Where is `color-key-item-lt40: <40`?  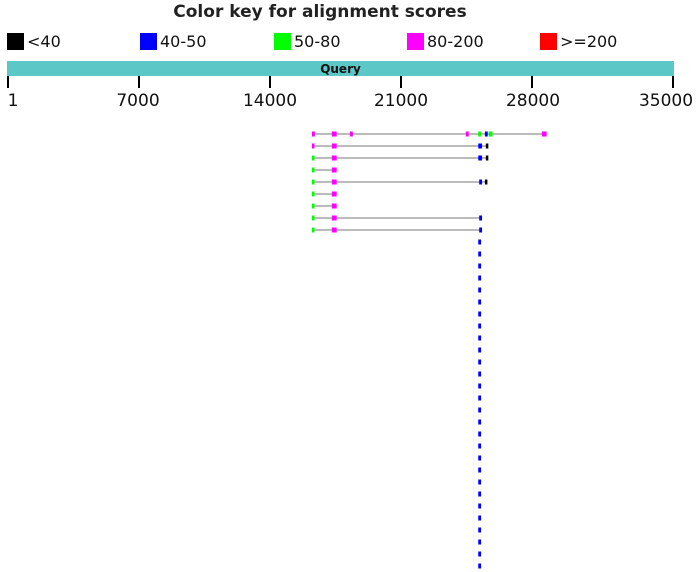
color-key-item-lt40: <40 is located at coordinates (34, 41).